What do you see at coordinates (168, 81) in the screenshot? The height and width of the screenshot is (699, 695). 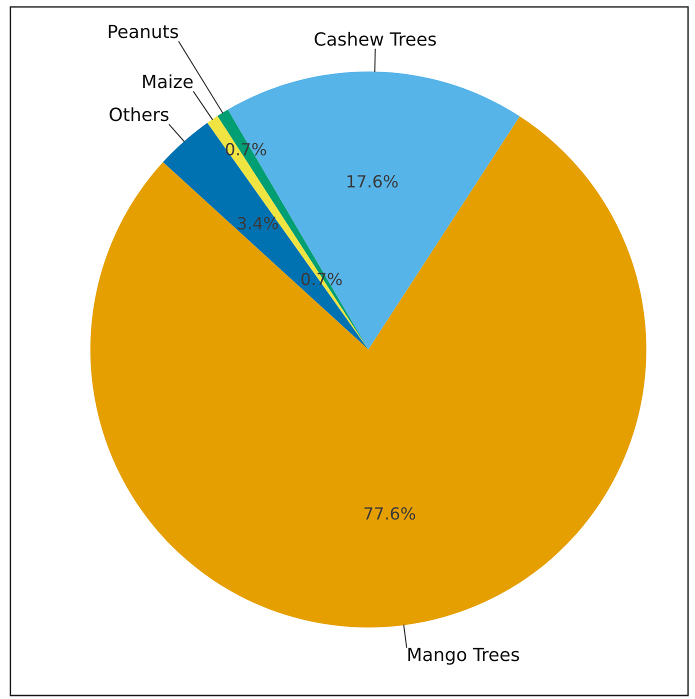 I see `slice-label: Maize` at bounding box center [168, 81].